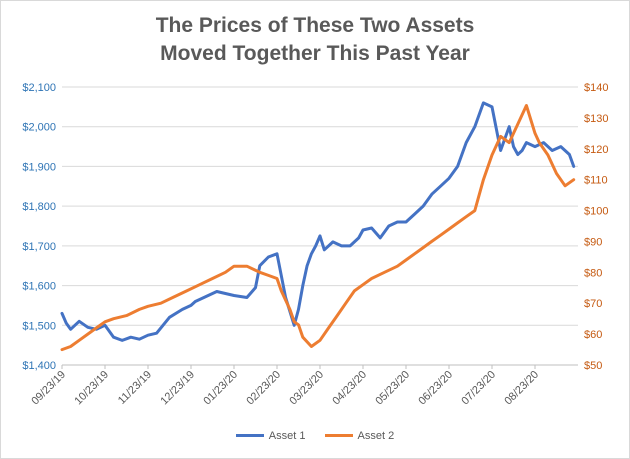 This screenshot has width=630, height=459. Describe the element at coordinates (315, 435) in the screenshot. I see `legend: Asset 1 Asset 2` at that location.